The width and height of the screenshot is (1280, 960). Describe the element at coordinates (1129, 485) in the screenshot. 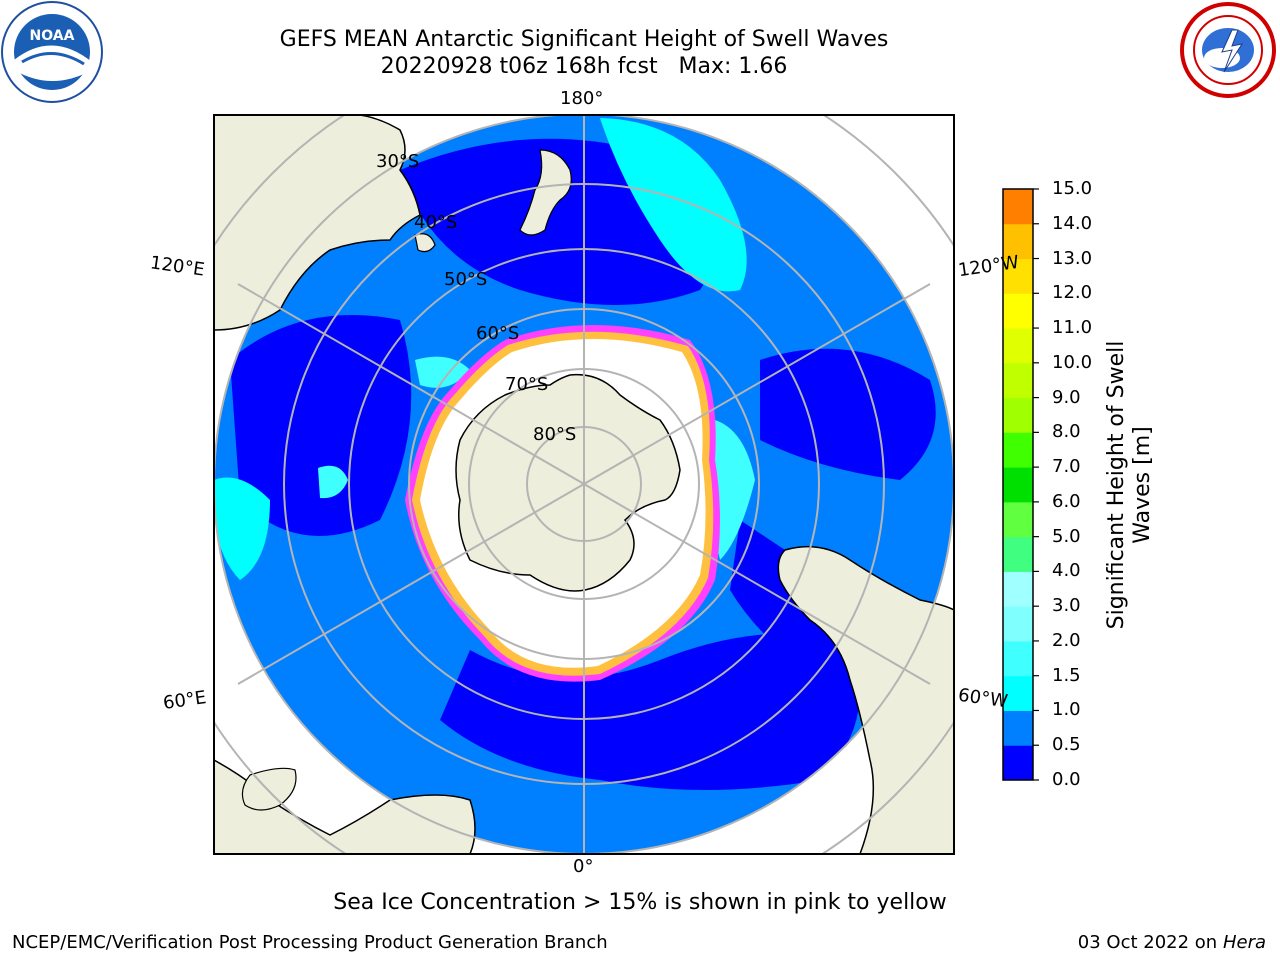

I see `colorbar-label: Significant Height of Swell Waves [m]` at that location.